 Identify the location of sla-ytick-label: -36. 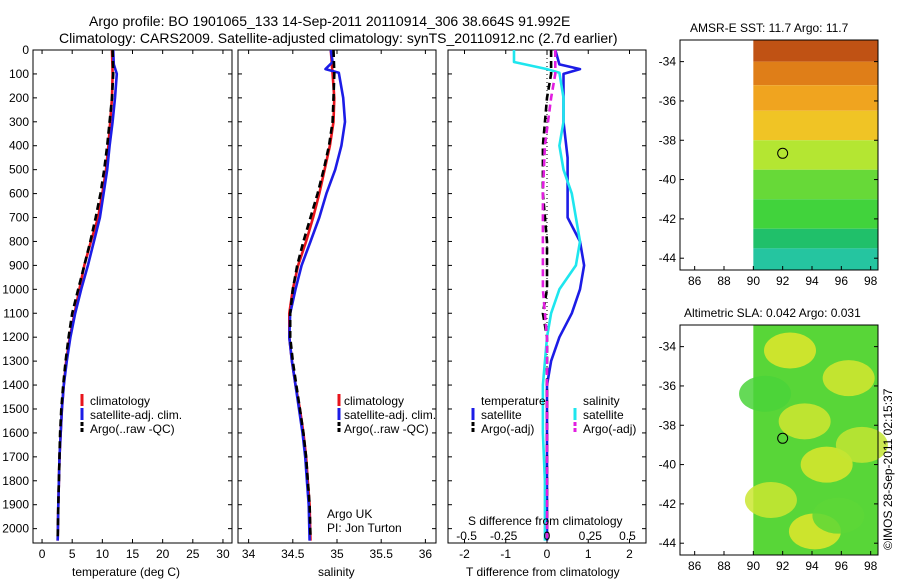
(668, 386).